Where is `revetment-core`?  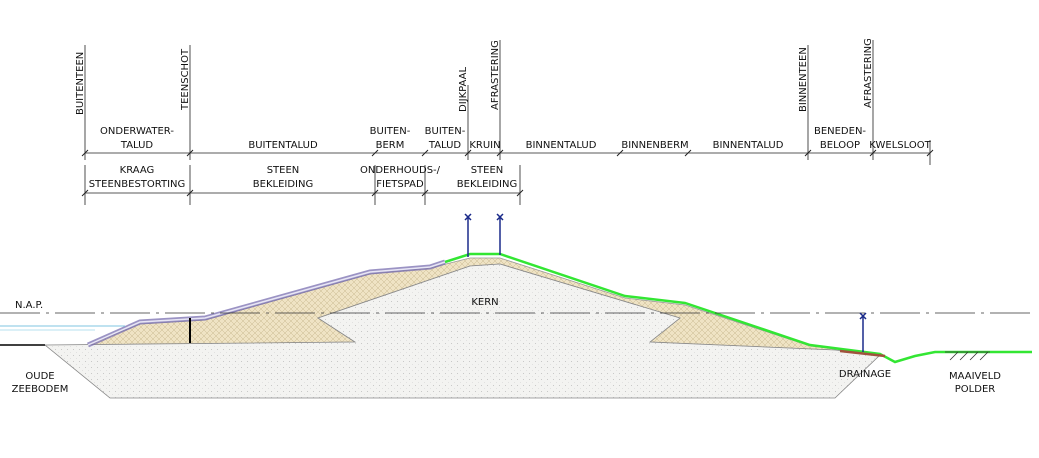 revetment-core is located at coordinates (266, 303).